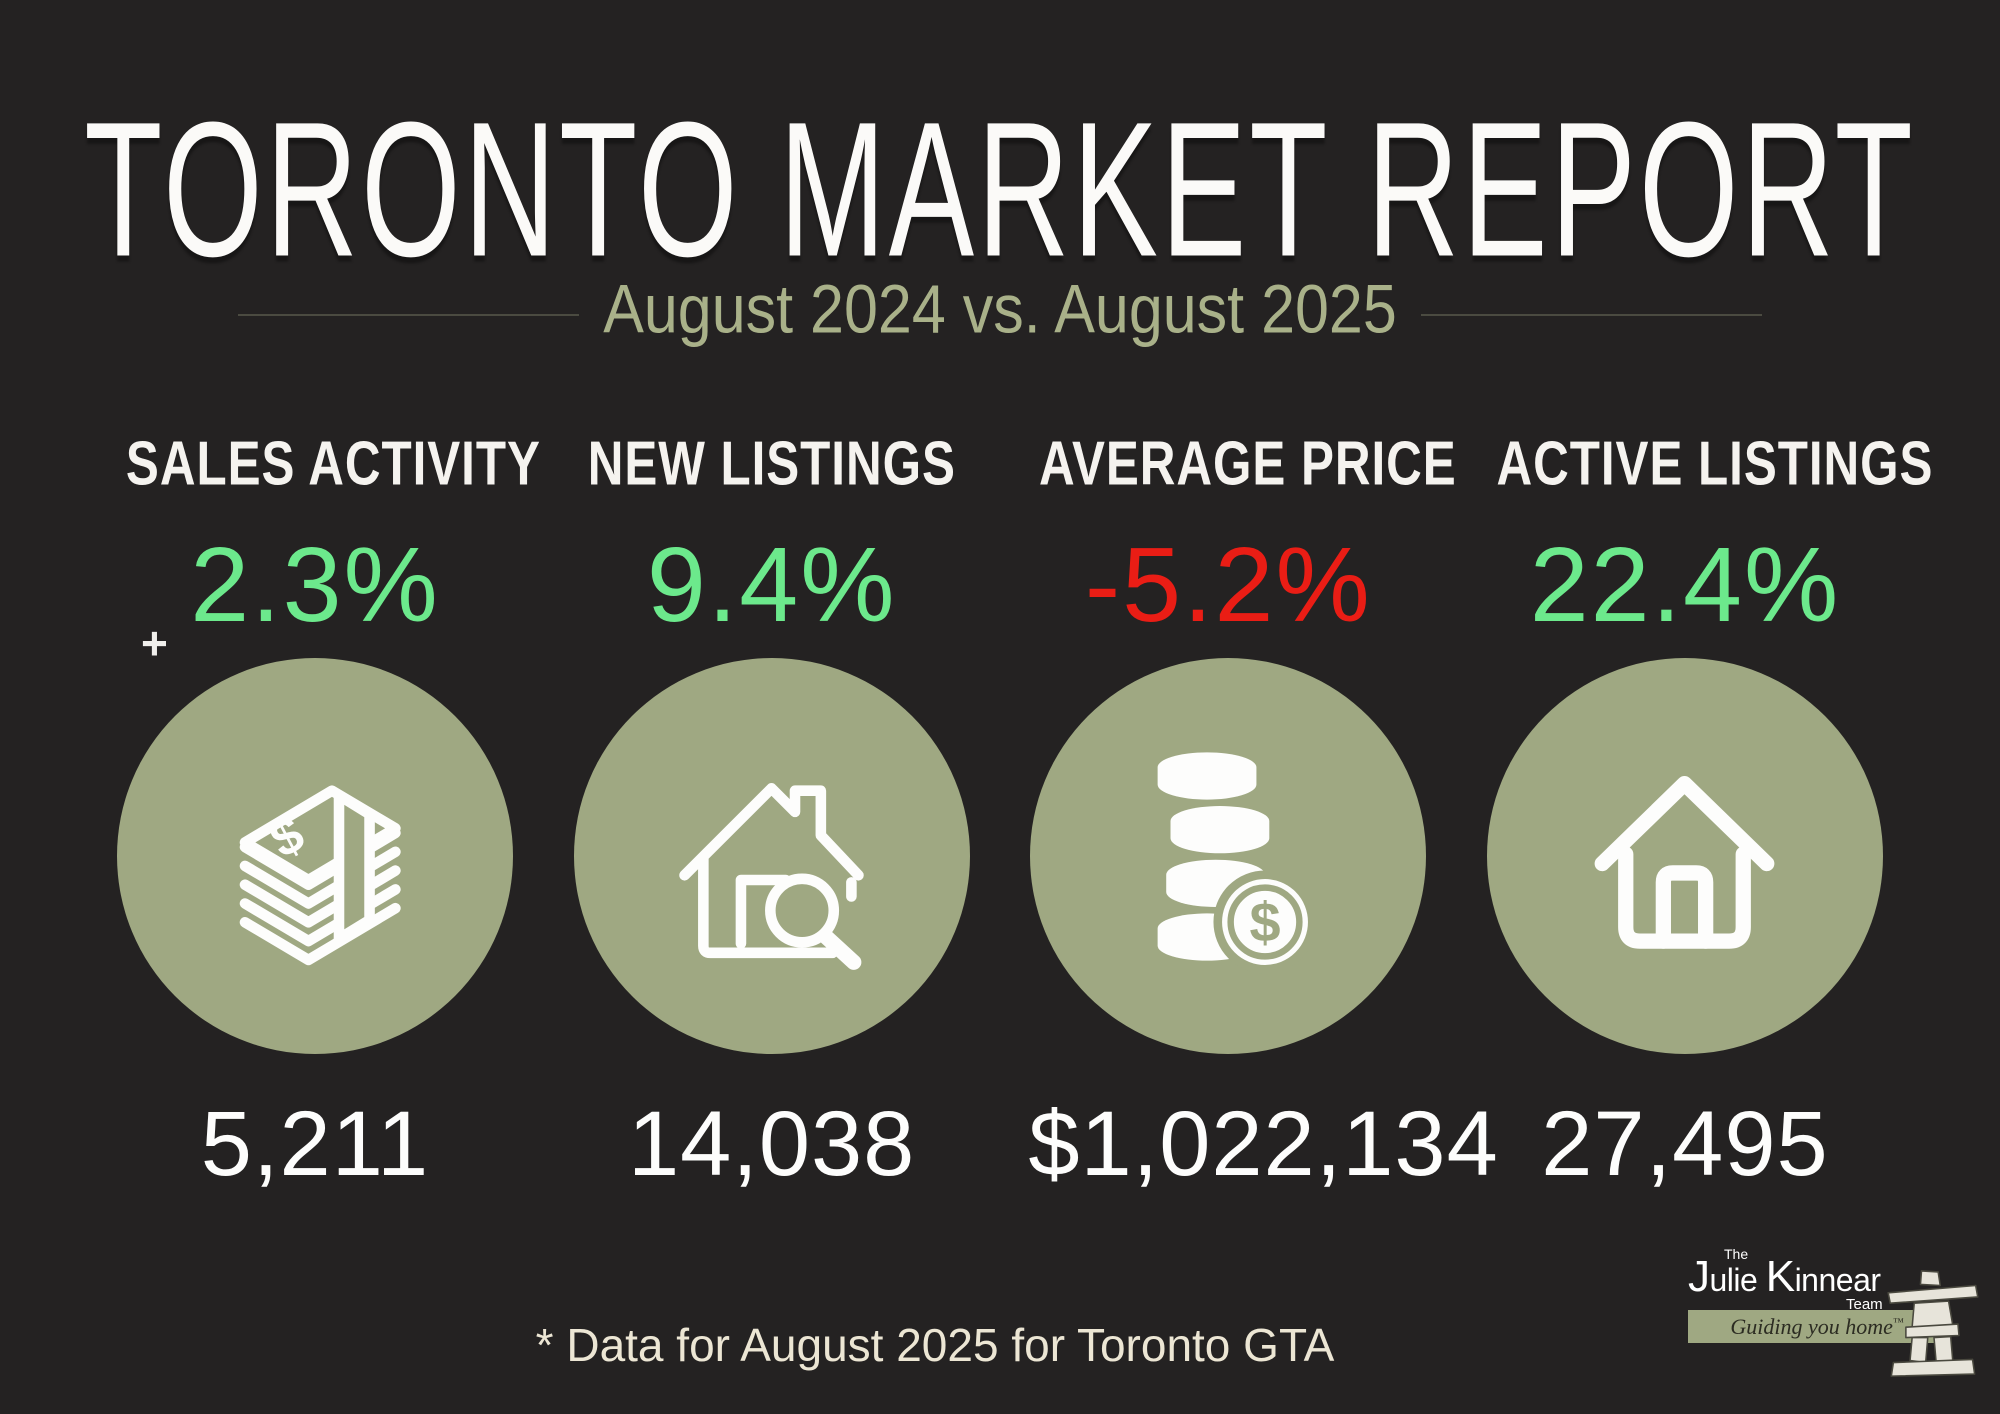  I want to click on footnote: * Data for August 2025 for Toronto GTA, so click(935, 1345).